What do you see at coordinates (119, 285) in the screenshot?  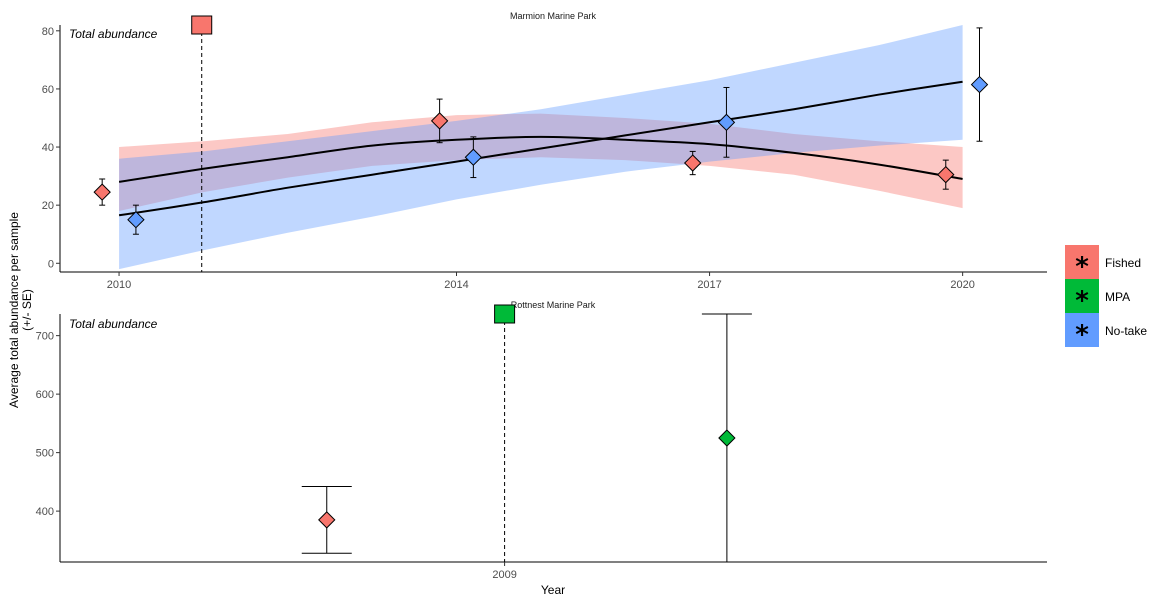 I see `x-tick-label: 2010` at bounding box center [119, 285].